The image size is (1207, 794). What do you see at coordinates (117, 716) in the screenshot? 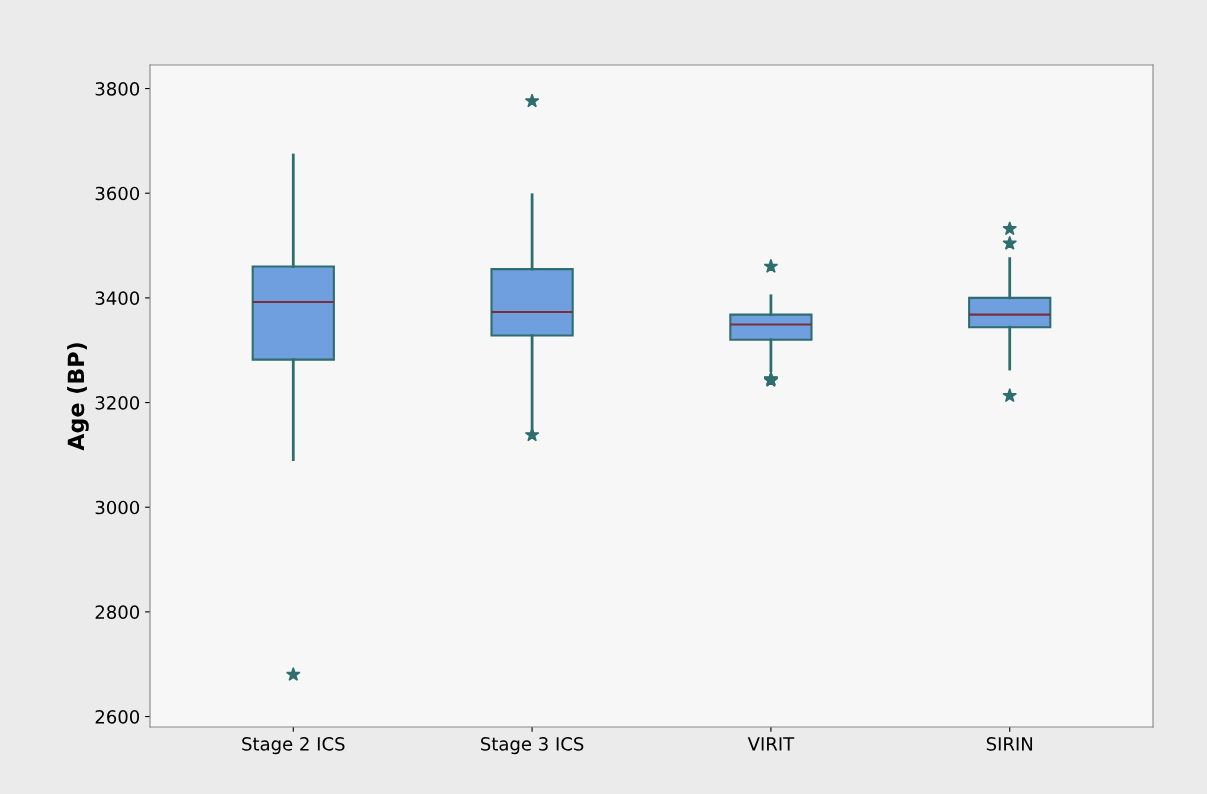
I see `y-tick-label: 2600` at bounding box center [117, 716].